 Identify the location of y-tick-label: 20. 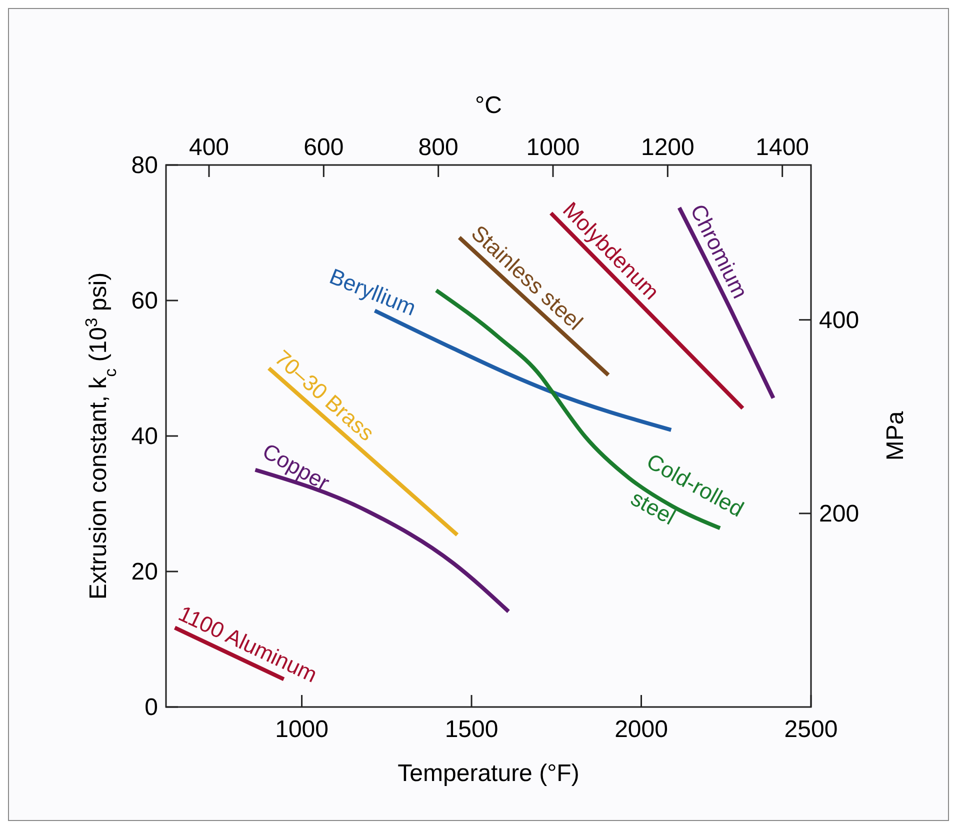
(144, 572).